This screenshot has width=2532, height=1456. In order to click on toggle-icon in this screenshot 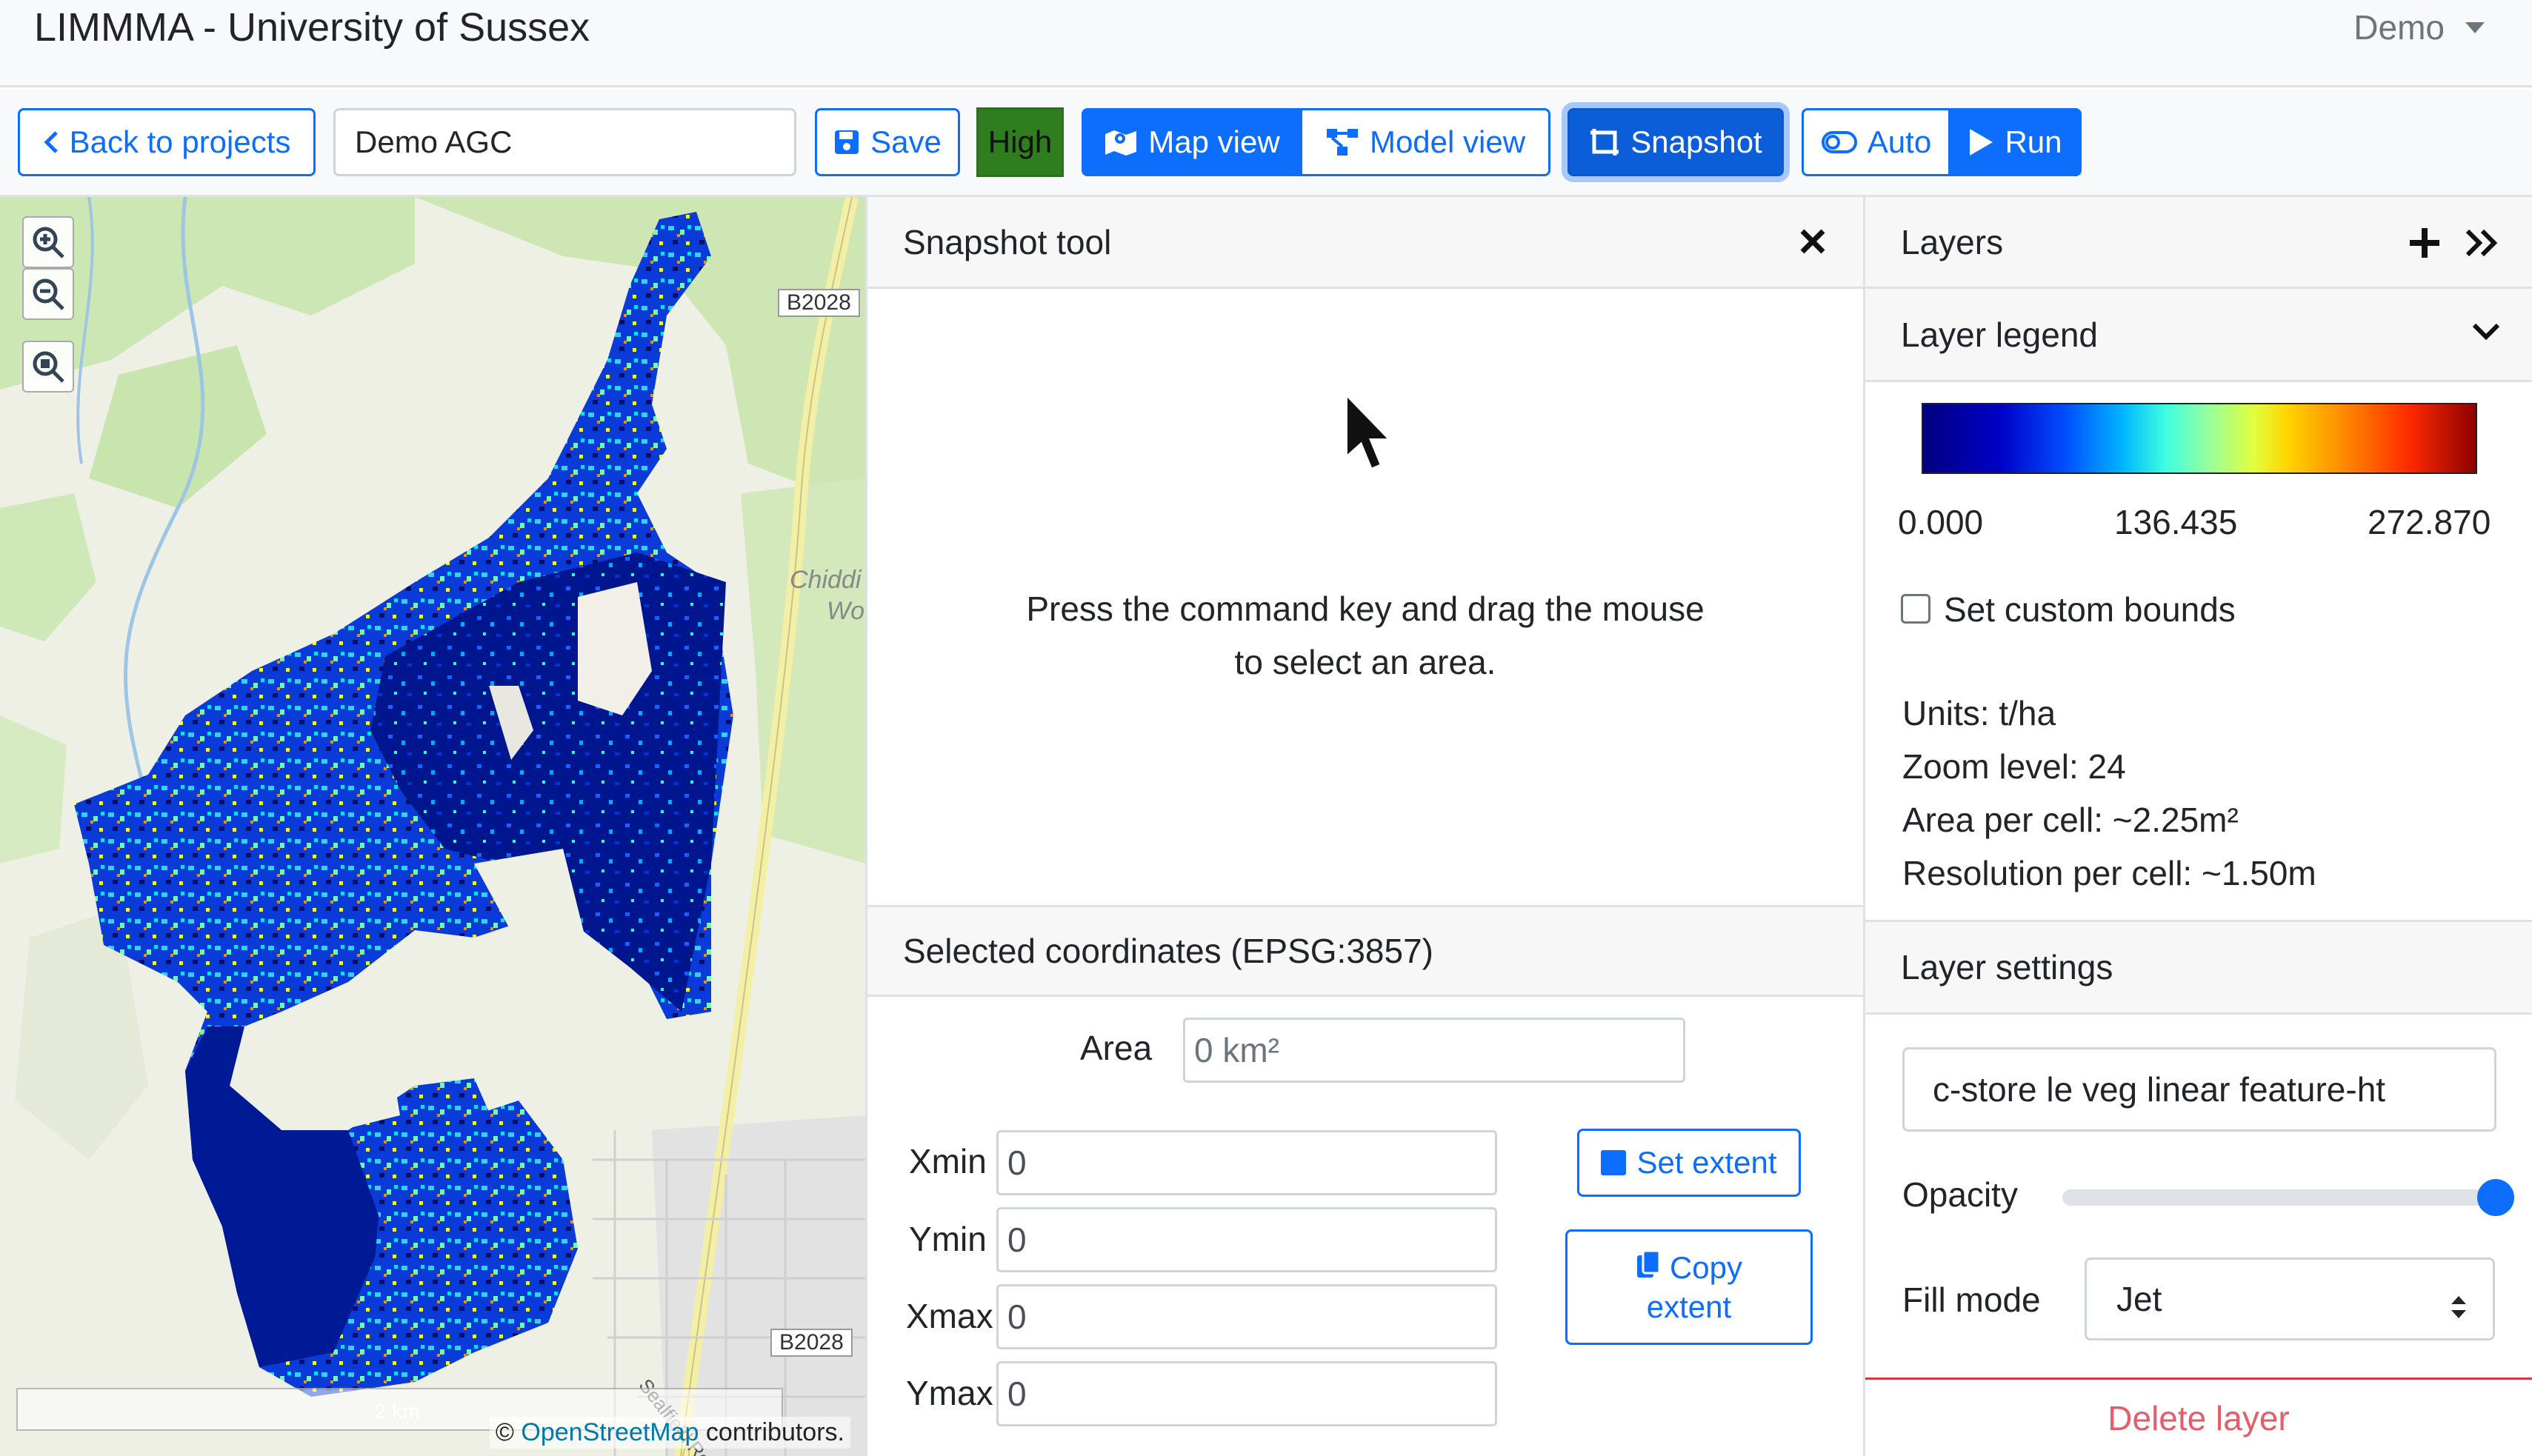, I will do `click(1839, 142)`.